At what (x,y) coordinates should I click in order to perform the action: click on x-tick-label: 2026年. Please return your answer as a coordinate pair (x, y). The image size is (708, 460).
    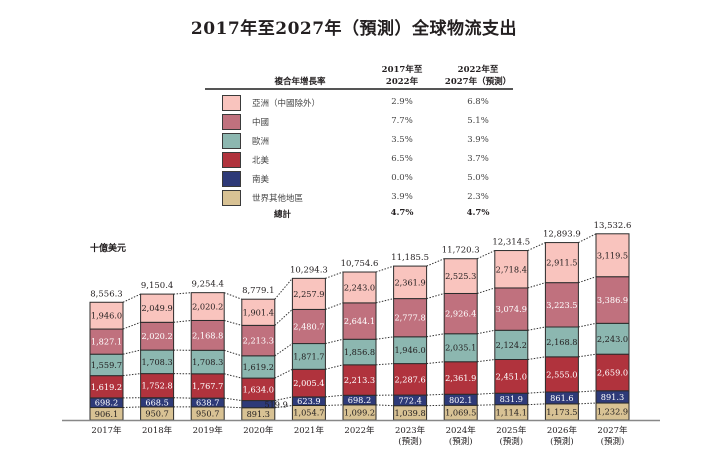
    Looking at the image, I should click on (562, 430).